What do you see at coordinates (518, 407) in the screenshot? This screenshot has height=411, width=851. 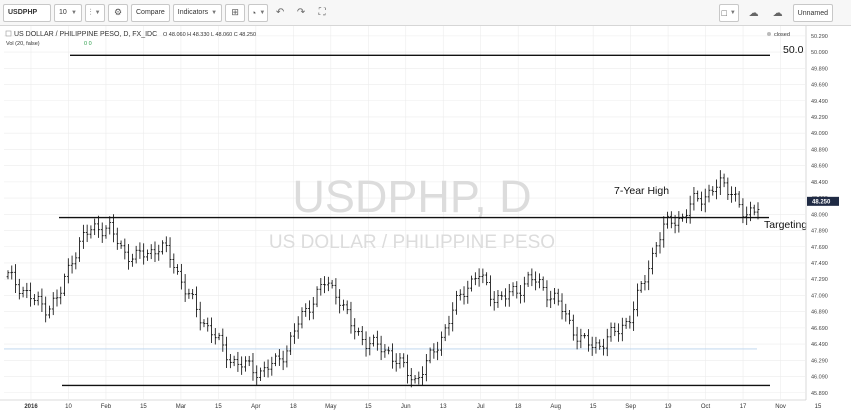 I see `time-tick-label: 18` at bounding box center [518, 407].